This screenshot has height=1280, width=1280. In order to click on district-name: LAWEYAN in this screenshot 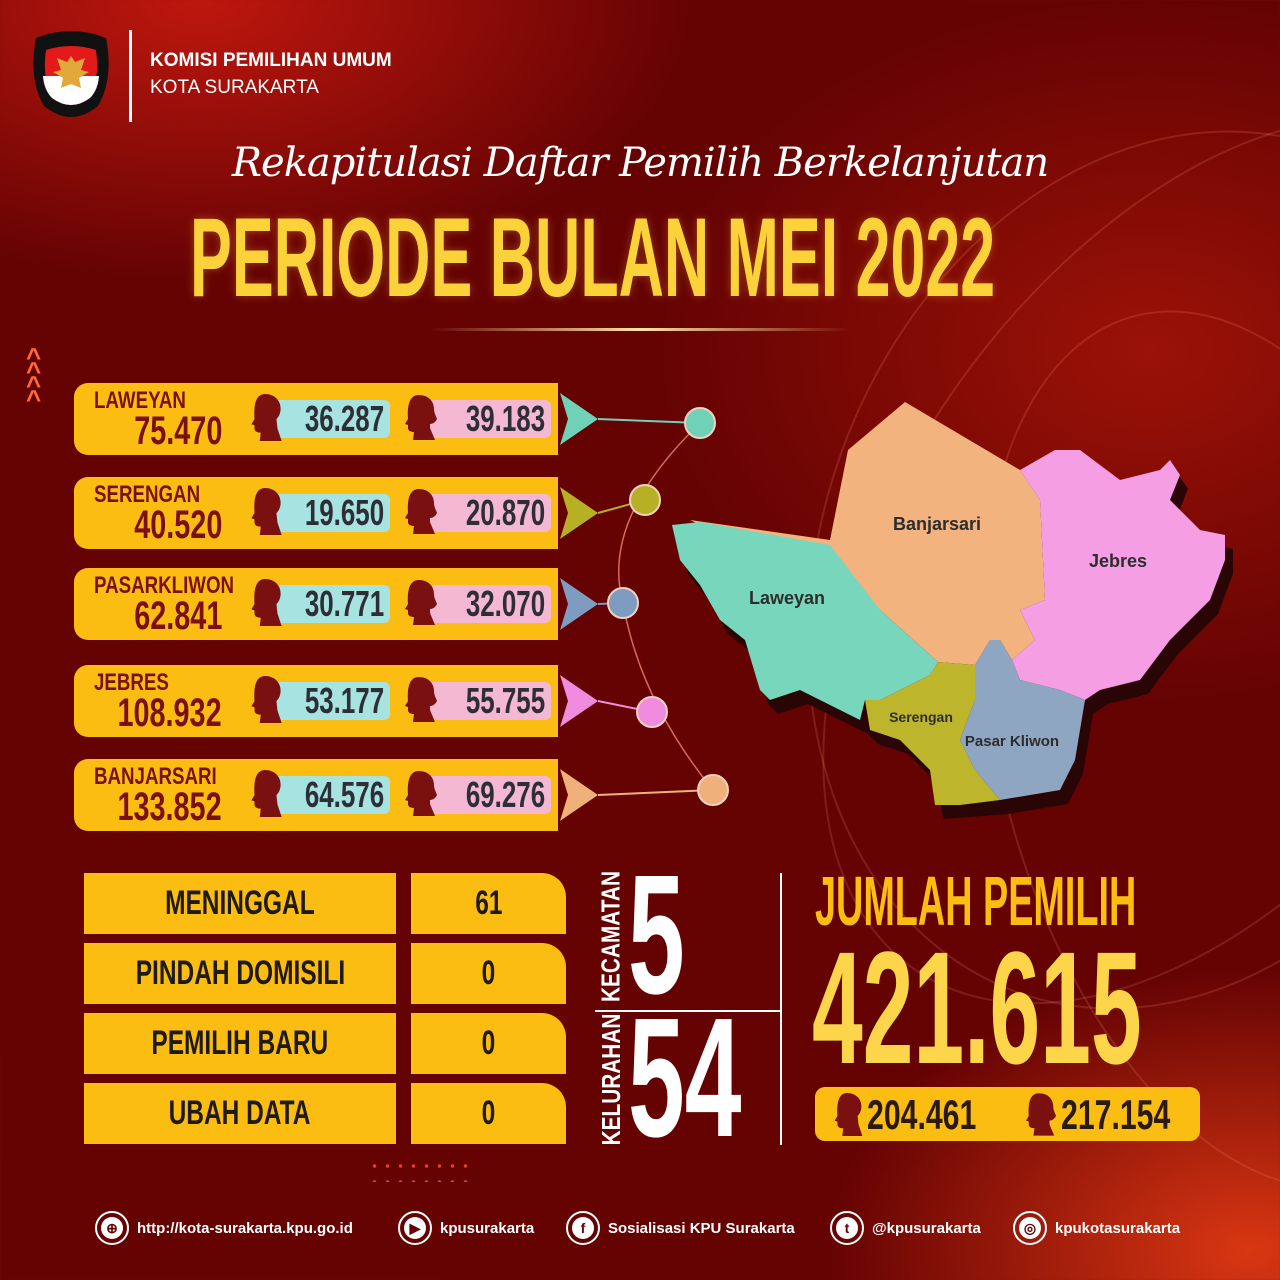, I will do `click(140, 400)`.